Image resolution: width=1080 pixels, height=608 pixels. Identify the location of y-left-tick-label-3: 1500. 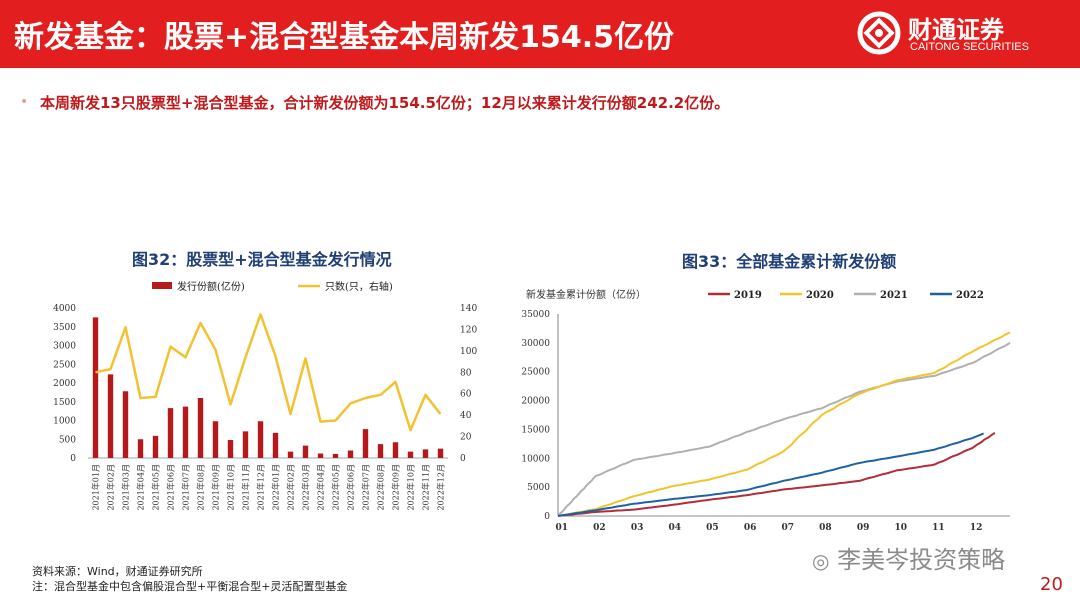
(64, 403).